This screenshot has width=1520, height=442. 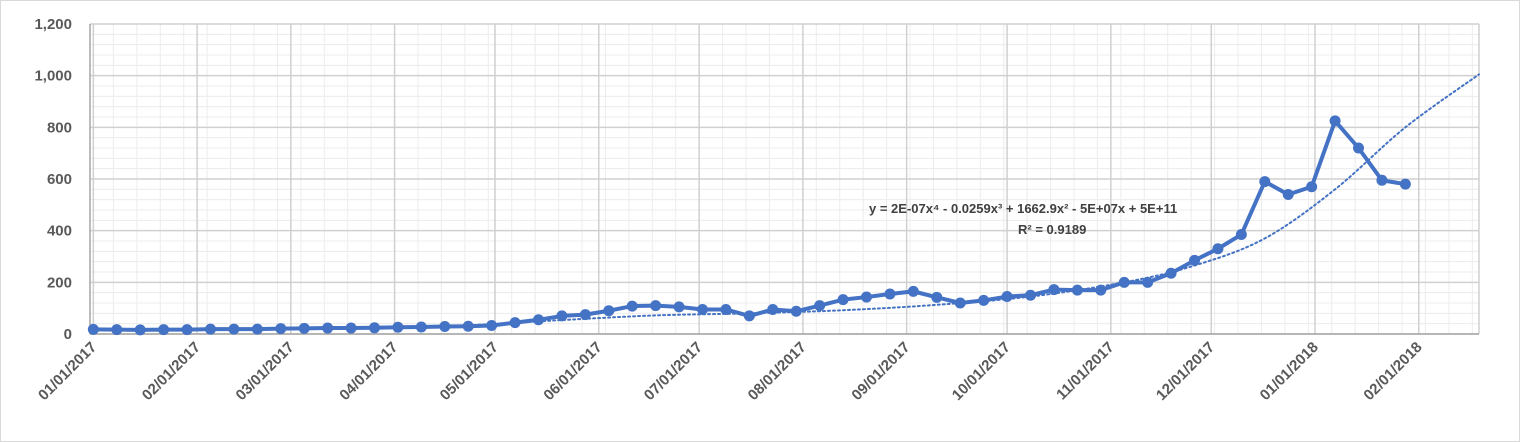 I want to click on x-tick-label: 07/01/2017, so click(x=673, y=371).